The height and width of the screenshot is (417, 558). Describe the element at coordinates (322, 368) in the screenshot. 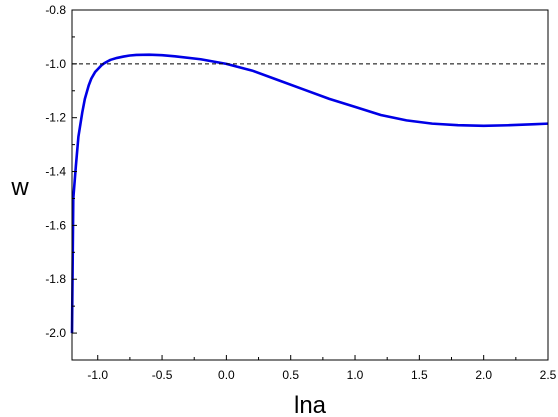

I see `x-axis: -1.0 -0.5 0.0 0.5 1.0 1.5 2.0 2.5` at that location.